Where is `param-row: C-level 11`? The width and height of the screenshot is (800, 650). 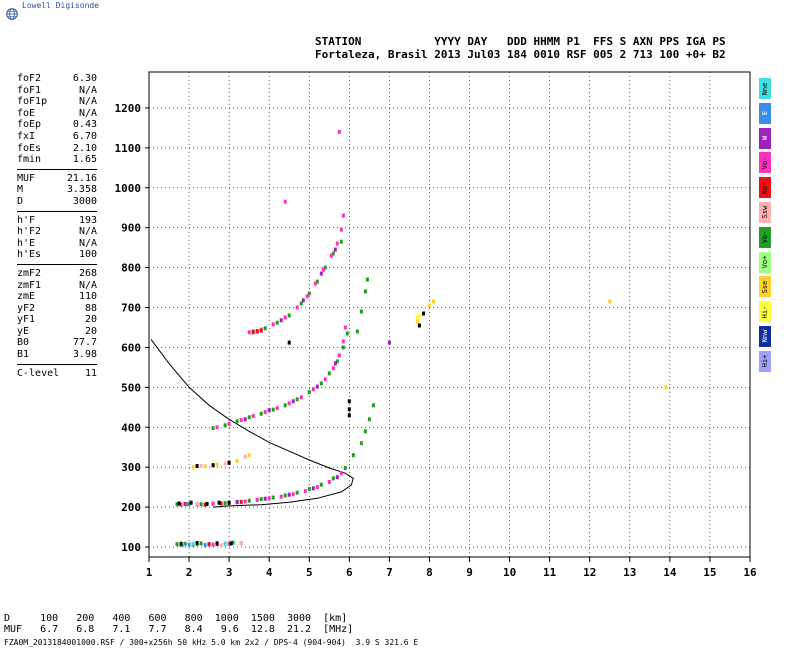
param-row: C-level 11 is located at coordinates (57, 374).